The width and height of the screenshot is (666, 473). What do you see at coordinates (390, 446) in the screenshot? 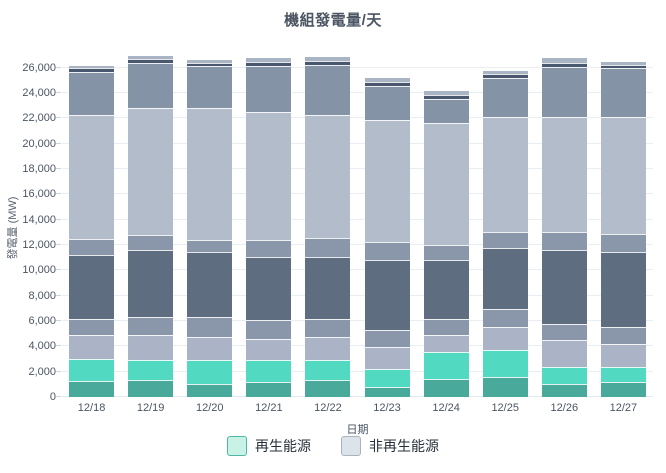
I see `legend-item-nonrenewable: 非再生能源` at bounding box center [390, 446].